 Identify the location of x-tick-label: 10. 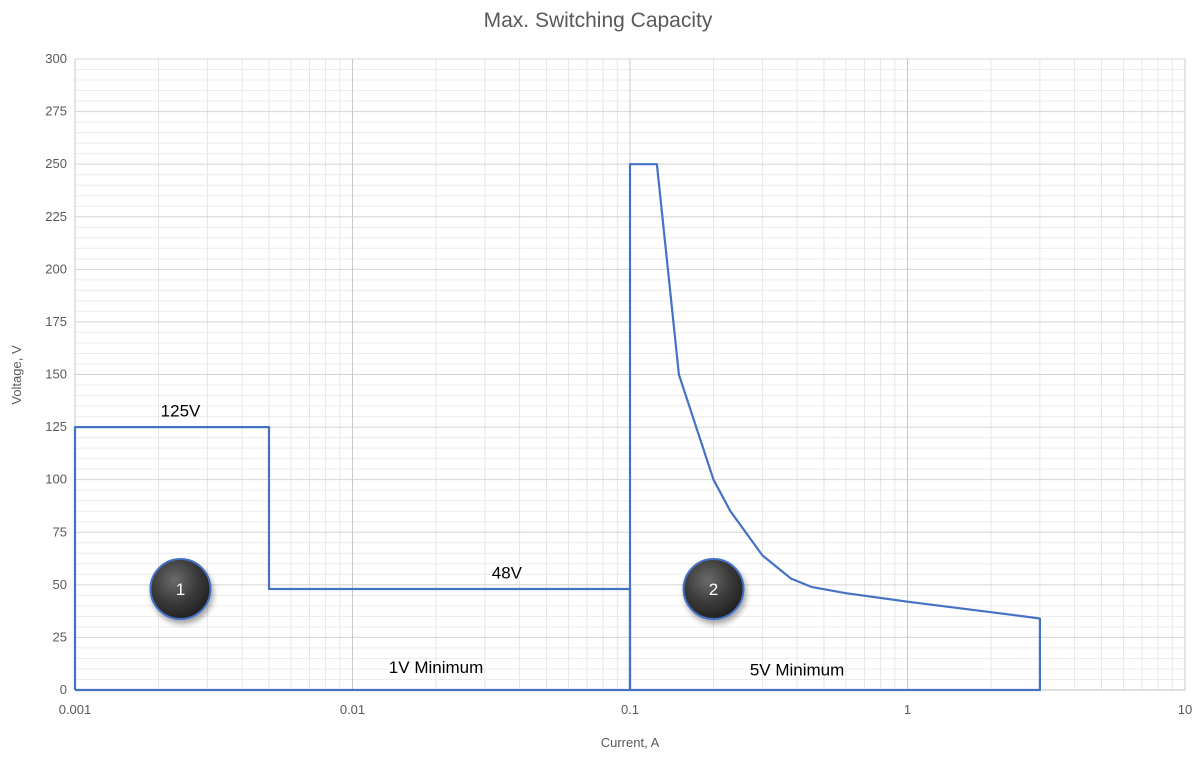
(1185, 709).